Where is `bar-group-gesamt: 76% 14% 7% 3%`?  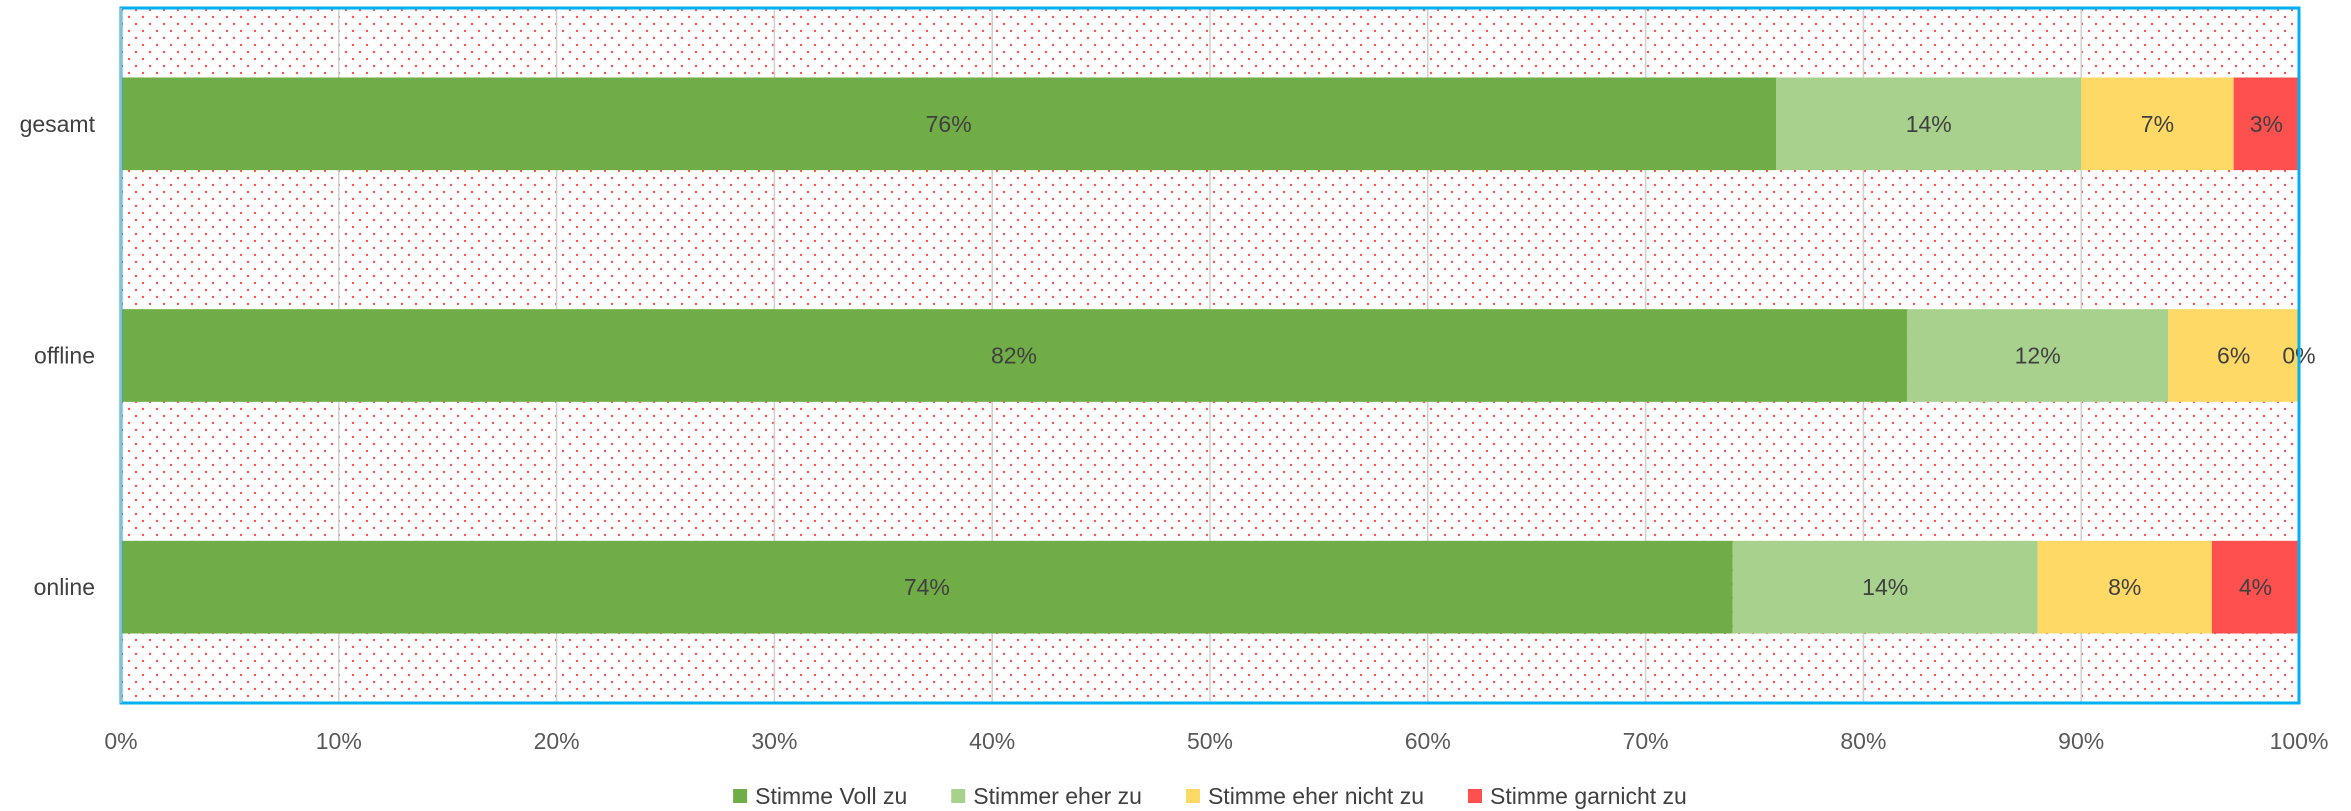
bar-group-gesamt: 76% 14% 7% 3% is located at coordinates (1210, 124).